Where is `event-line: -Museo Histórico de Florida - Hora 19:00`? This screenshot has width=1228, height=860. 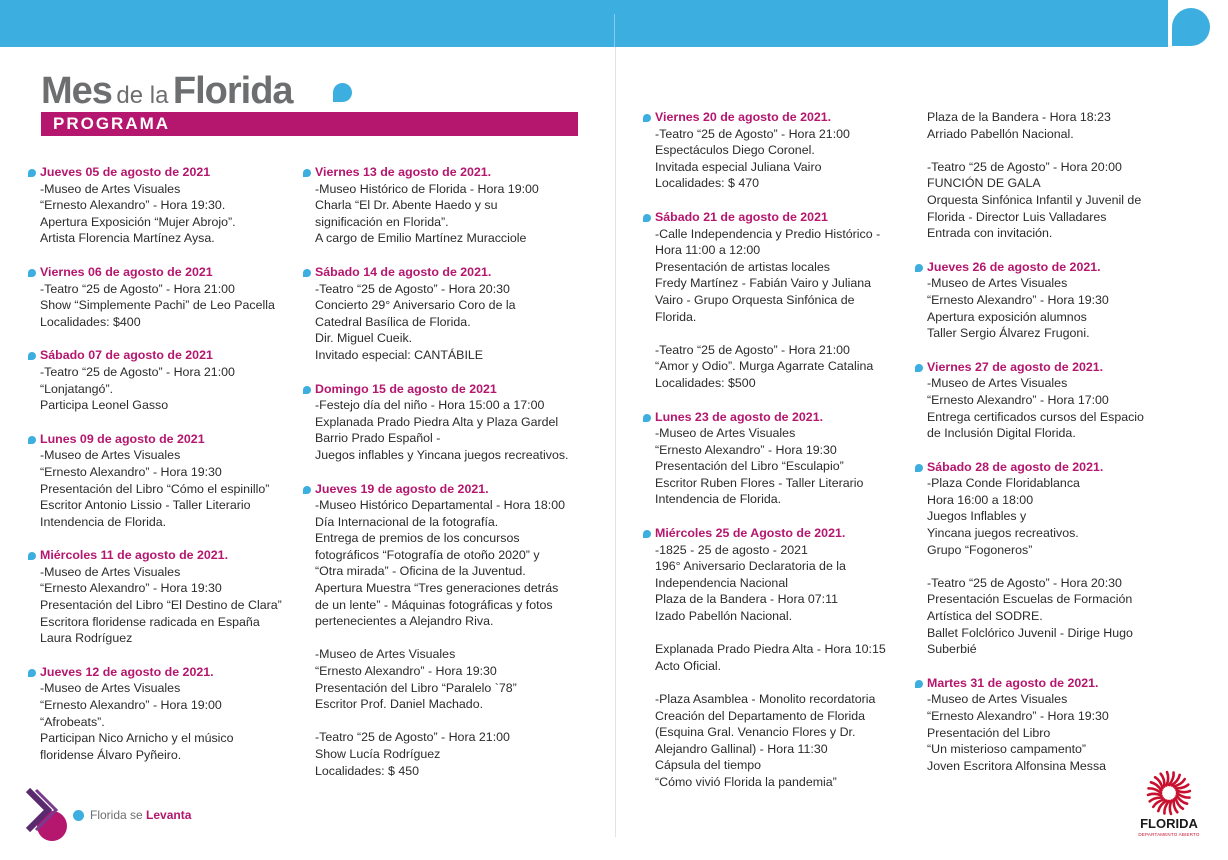 event-line: -Museo Histórico de Florida - Hora 19:00 is located at coordinates (427, 188).